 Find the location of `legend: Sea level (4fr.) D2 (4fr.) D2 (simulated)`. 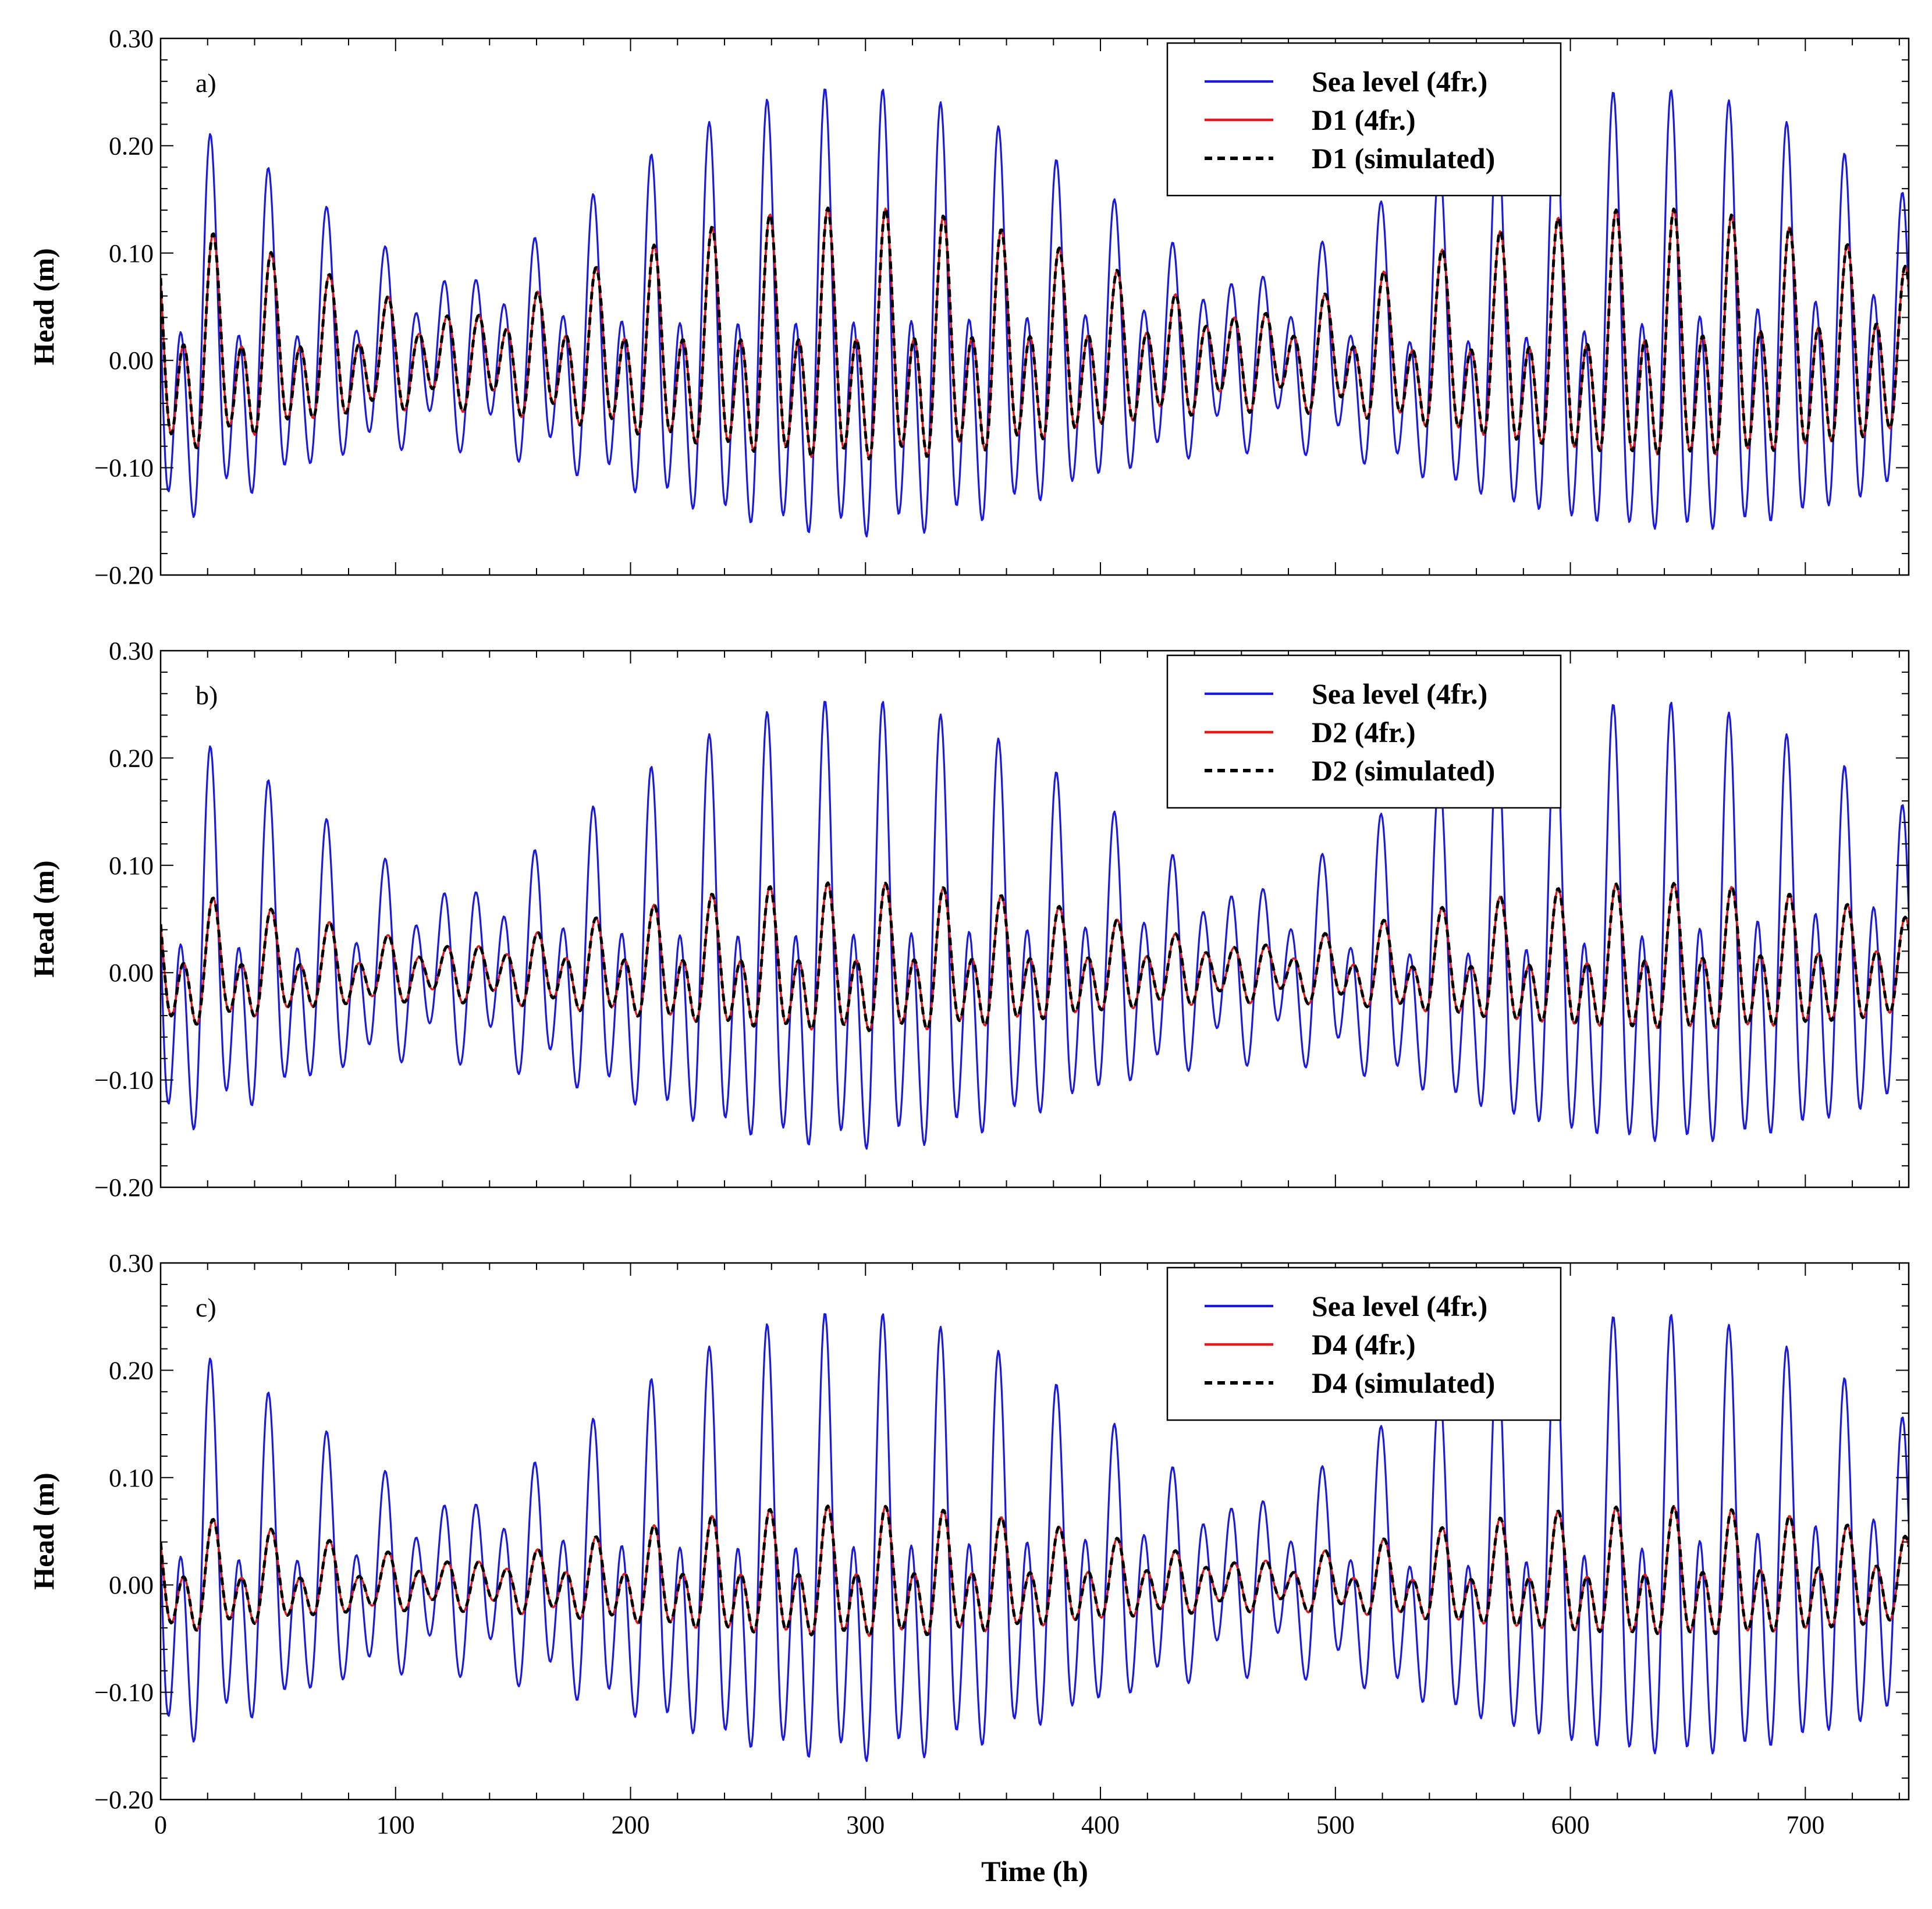

legend: Sea level (4fr.) D2 (4fr.) D2 (simulated) is located at coordinates (1364, 731).